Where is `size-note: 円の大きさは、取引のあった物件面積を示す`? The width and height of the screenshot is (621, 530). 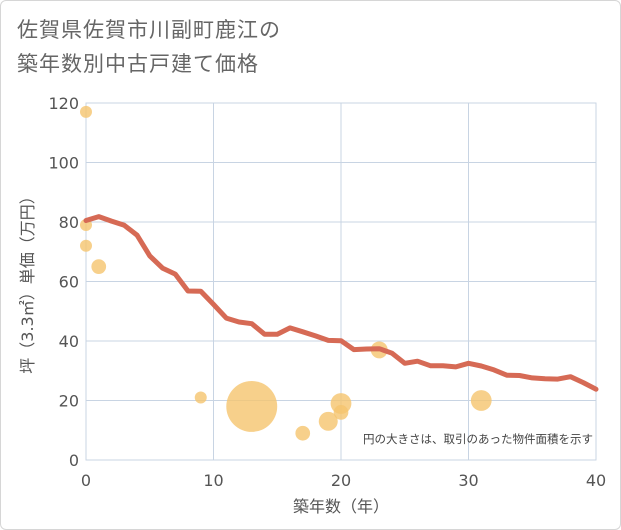
size-note: 円の大きさは、取引のあった物件面積を示す is located at coordinates (478, 439).